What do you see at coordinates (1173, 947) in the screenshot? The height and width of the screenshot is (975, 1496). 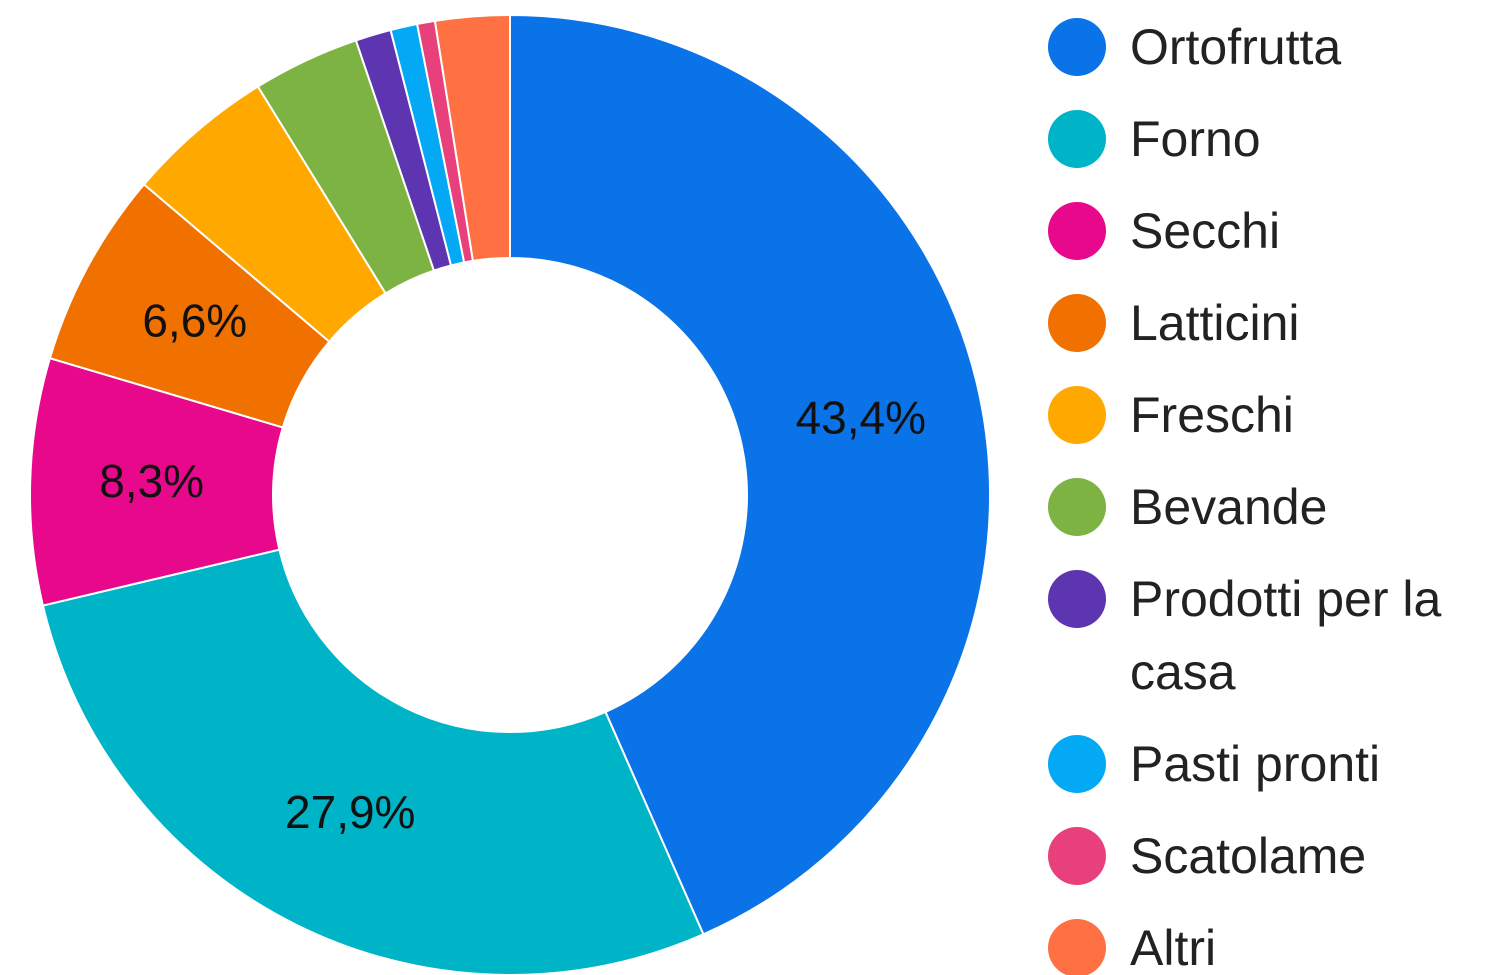 I see `legend-label: Altri` at bounding box center [1173, 947].